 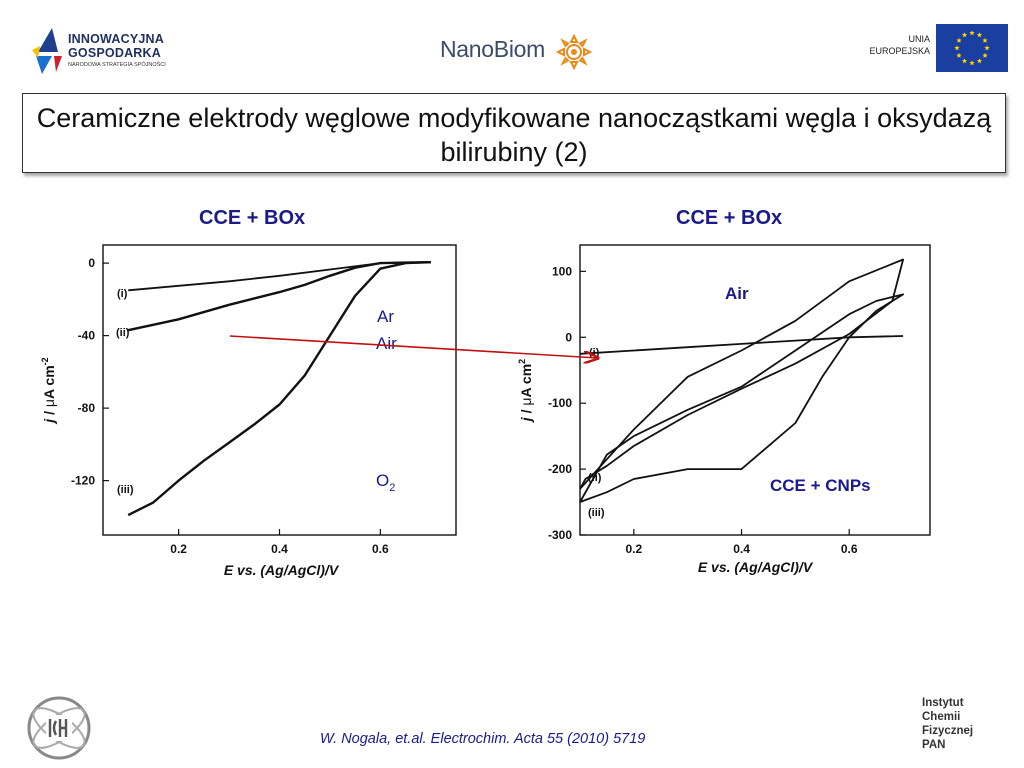 I want to click on left-y-tick-label: -120, so click(x=83, y=481).